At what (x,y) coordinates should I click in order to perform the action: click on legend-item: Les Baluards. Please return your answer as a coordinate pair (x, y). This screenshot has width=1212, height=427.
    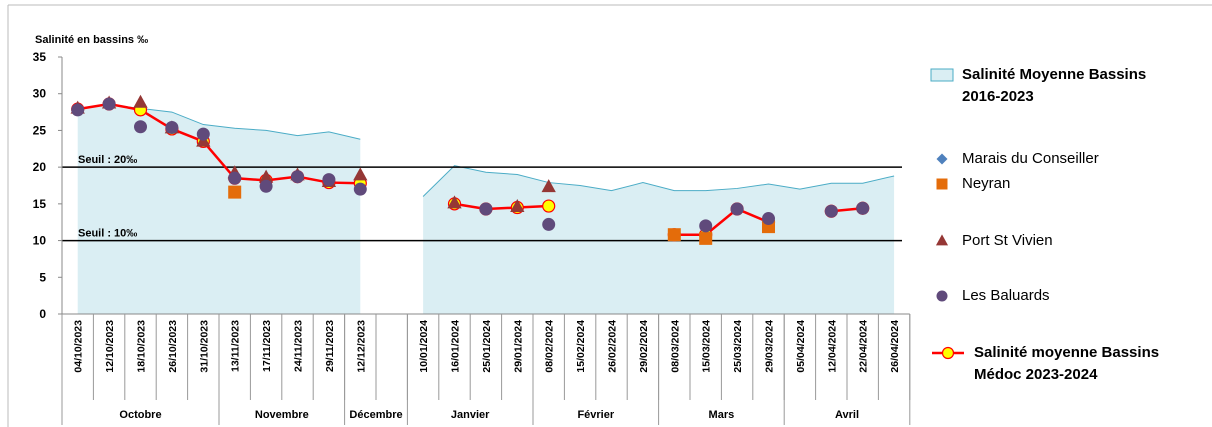
    Looking at the image, I should click on (1051, 296).